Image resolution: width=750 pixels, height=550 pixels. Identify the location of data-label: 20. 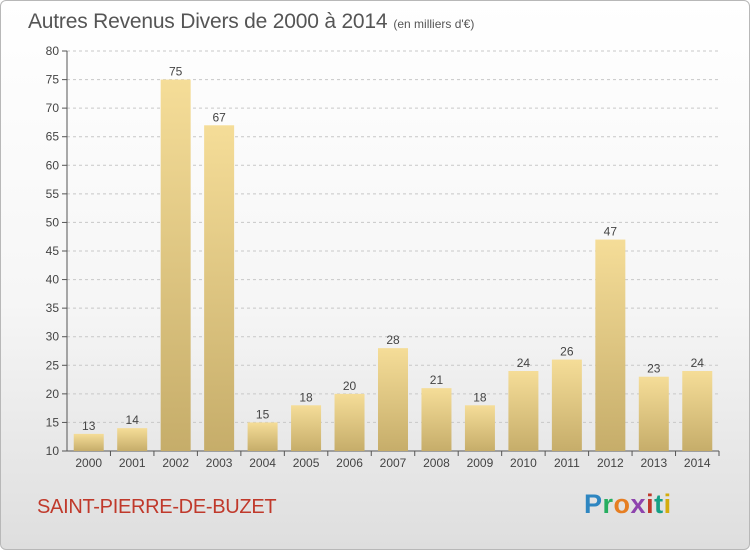
(350, 386).